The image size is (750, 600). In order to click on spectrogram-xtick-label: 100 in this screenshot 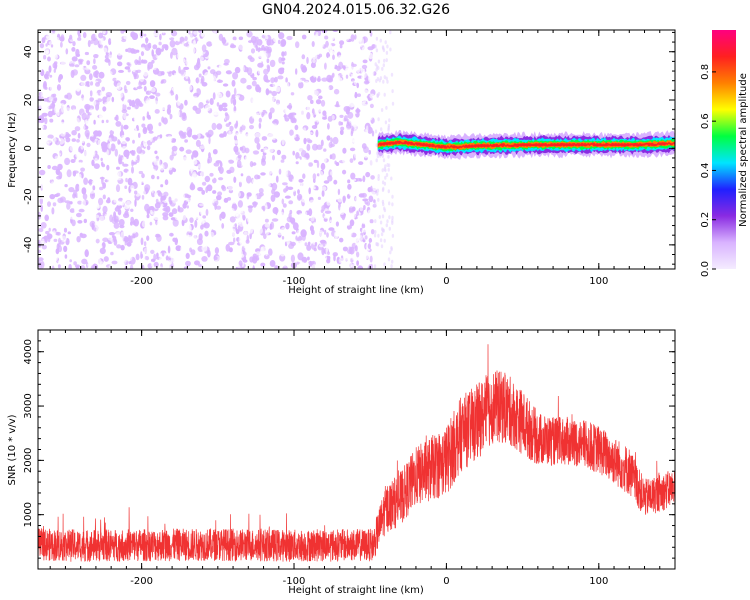, I will do `click(598, 281)`.